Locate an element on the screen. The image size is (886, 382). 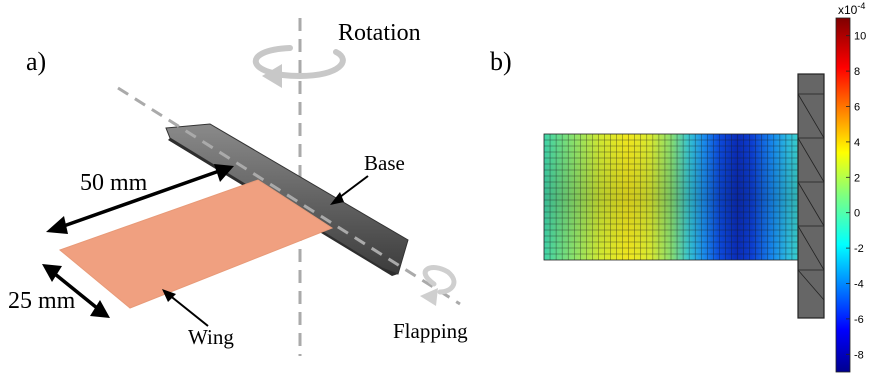
width-dimension-arrow is located at coordinates (76, 291).